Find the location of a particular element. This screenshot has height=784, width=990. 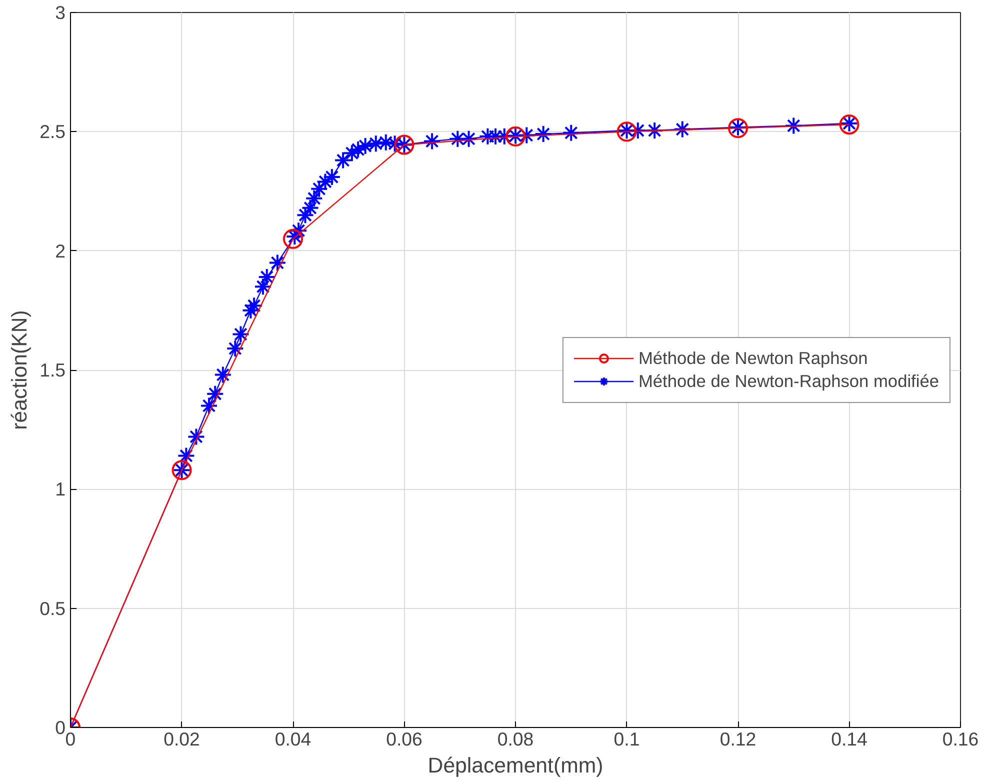

legend-label: Méthode de Newton-Raphson modifiée is located at coordinates (788, 381).